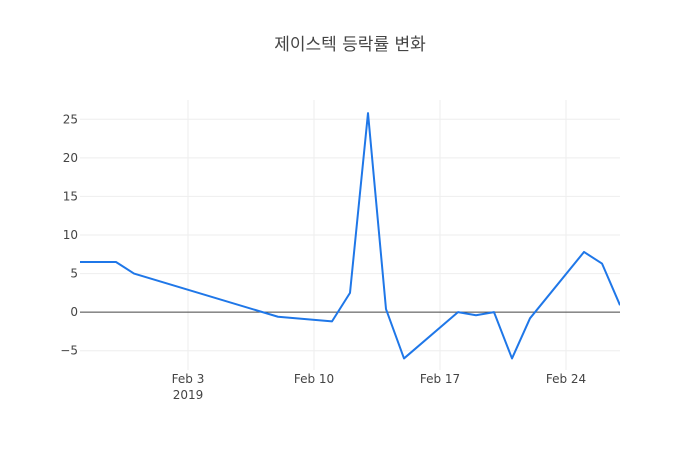 Image resolution: width=700 pixels, height=450 pixels. I want to click on x-tick-label: Feb 17, so click(440, 379).